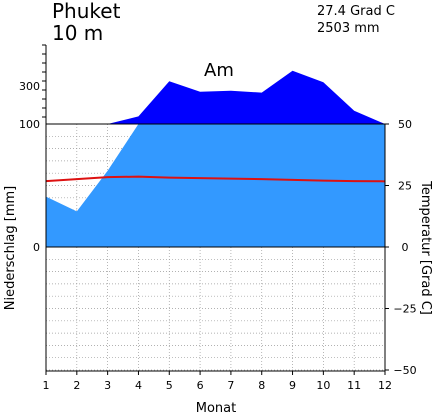  Describe the element at coordinates (405, 247) in the screenshot. I see `right-tick-label: 0` at that location.